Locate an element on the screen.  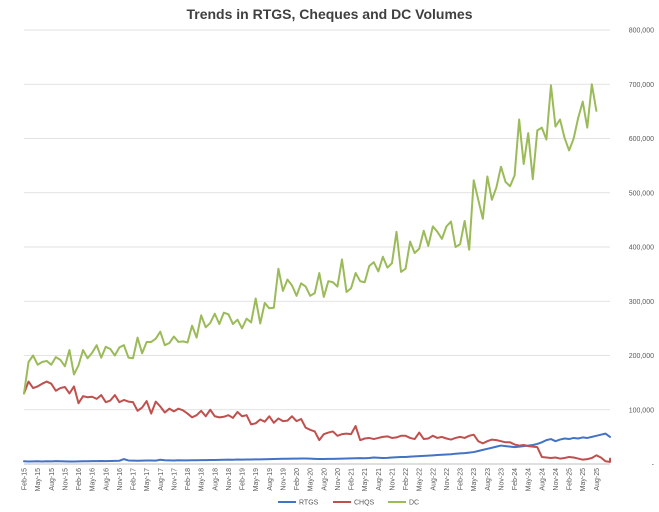
x-tick-label: Nov-22 is located at coordinates (447, 479).